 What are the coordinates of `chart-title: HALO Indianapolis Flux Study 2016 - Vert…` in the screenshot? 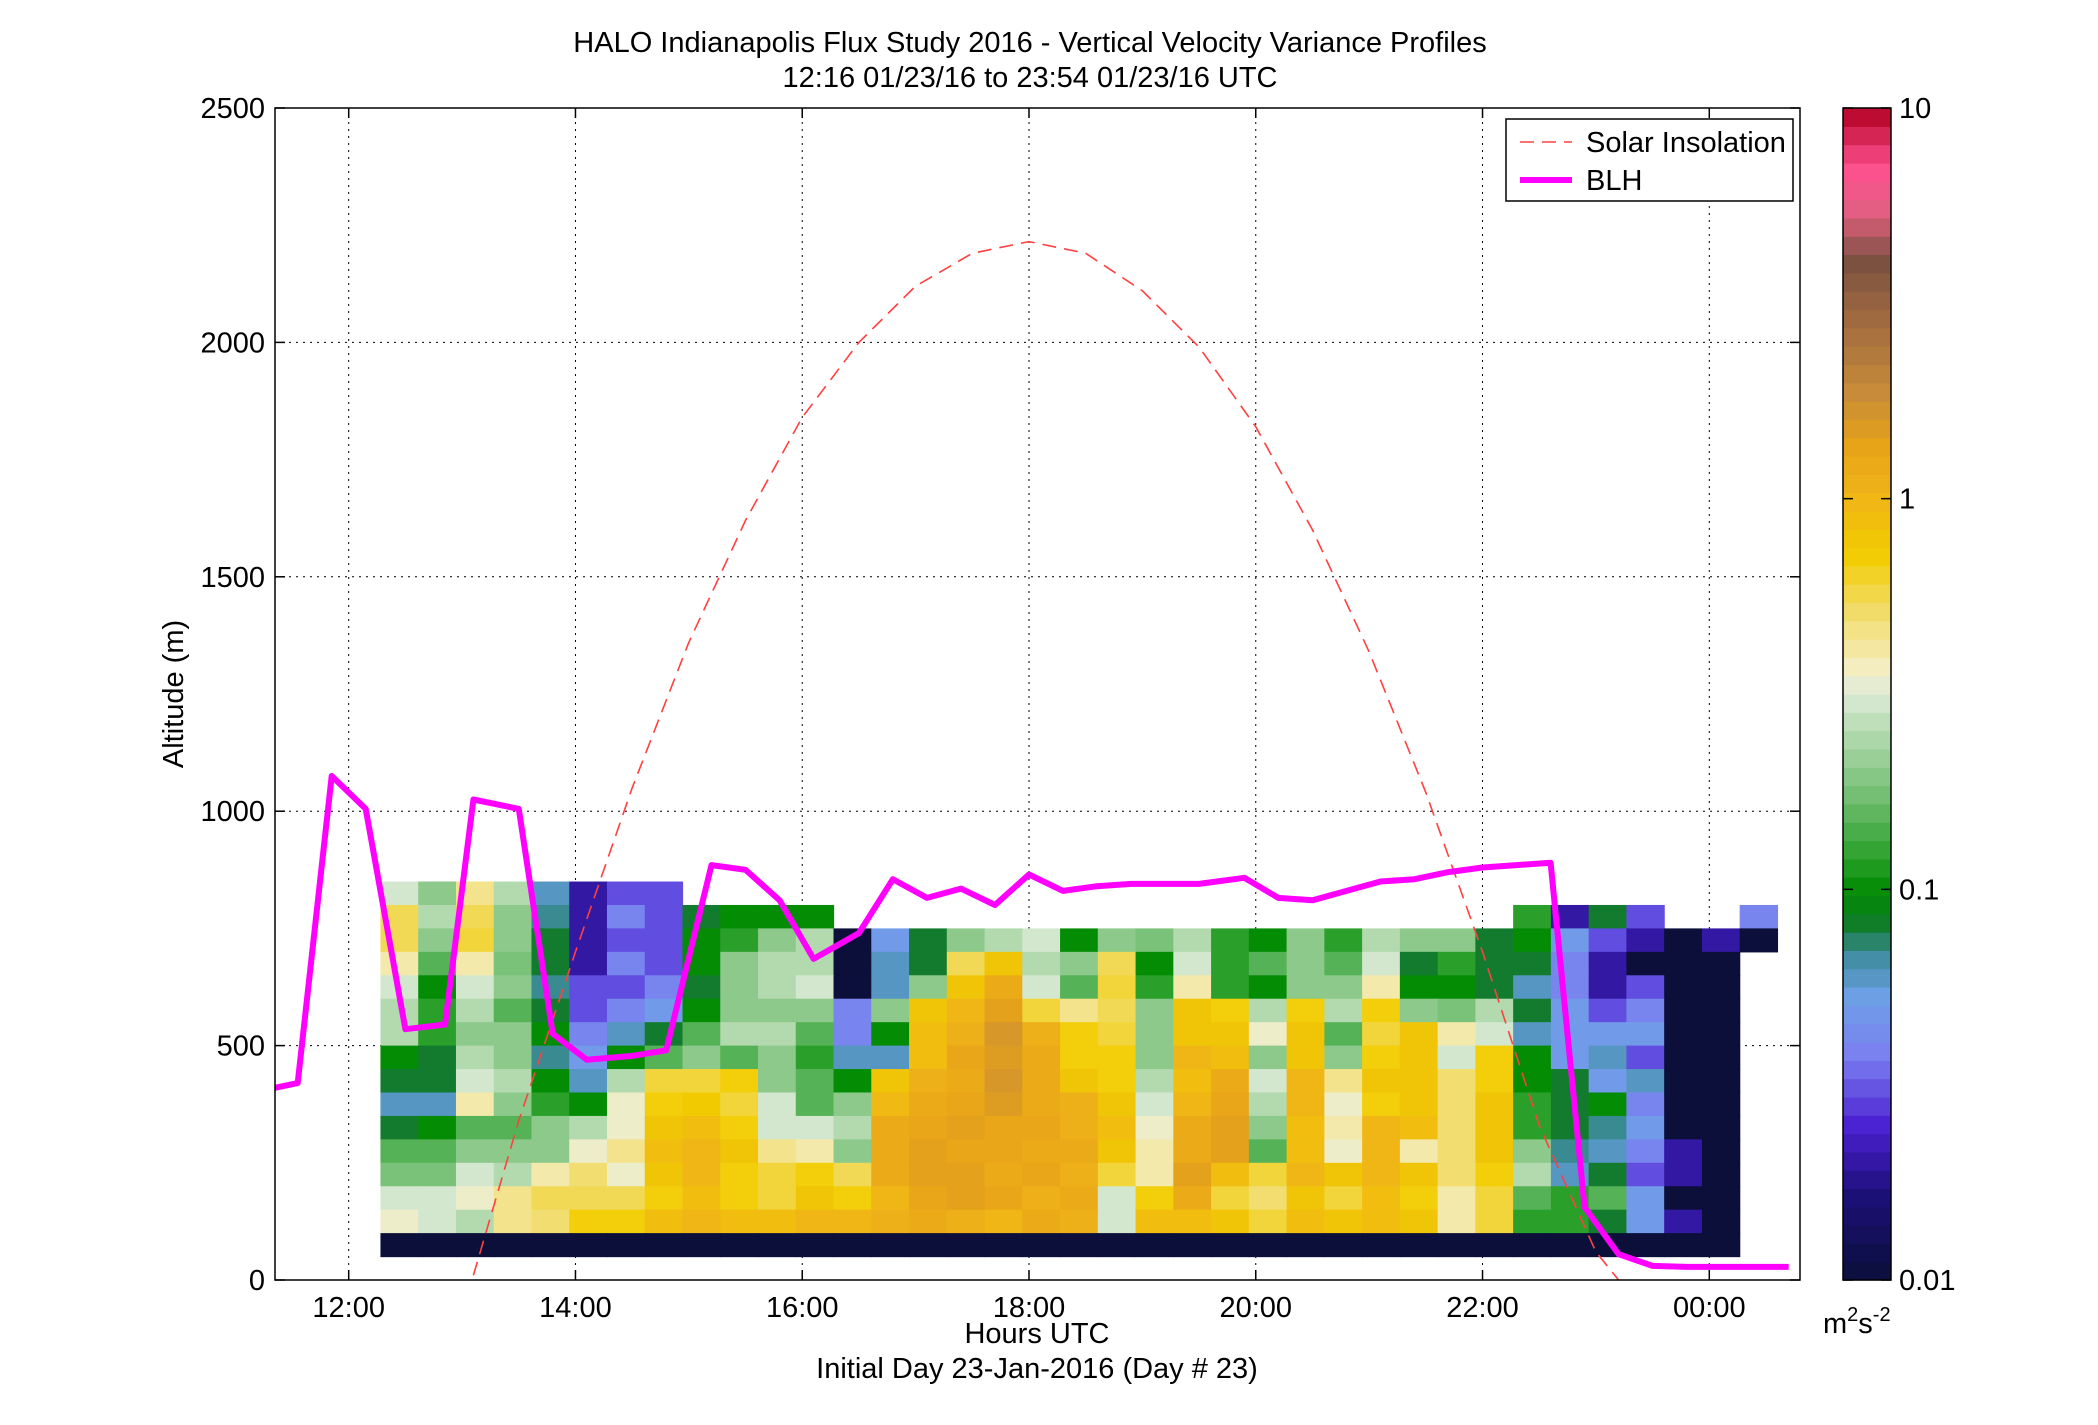 It's located at (1029, 43).